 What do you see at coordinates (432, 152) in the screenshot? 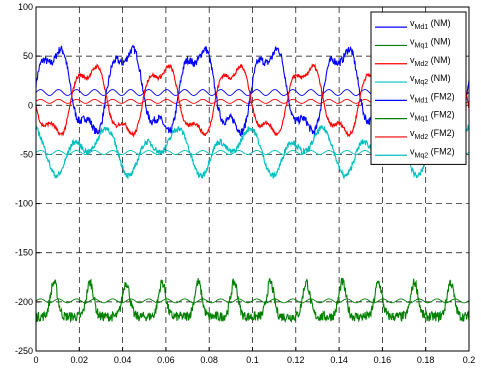
I see `legend-label-7: vMq2 (FM2)` at bounding box center [432, 152].